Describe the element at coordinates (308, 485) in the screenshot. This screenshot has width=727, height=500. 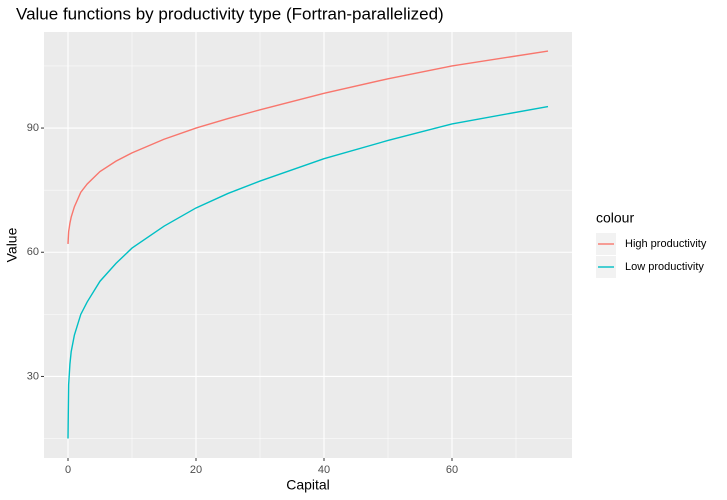
I see `x-axis-title: Capital` at that location.